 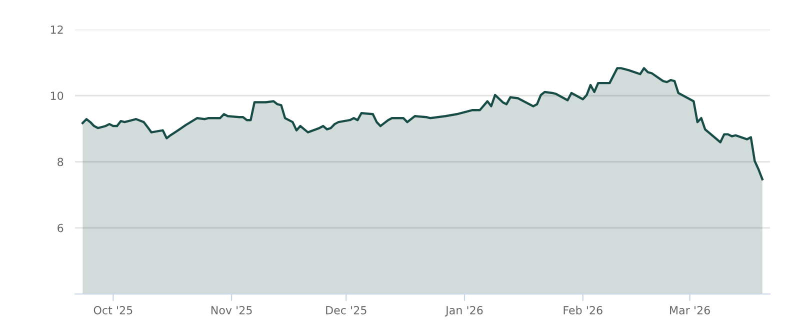 What do you see at coordinates (61, 162) in the screenshot?
I see `y-tick-label: 8` at bounding box center [61, 162].